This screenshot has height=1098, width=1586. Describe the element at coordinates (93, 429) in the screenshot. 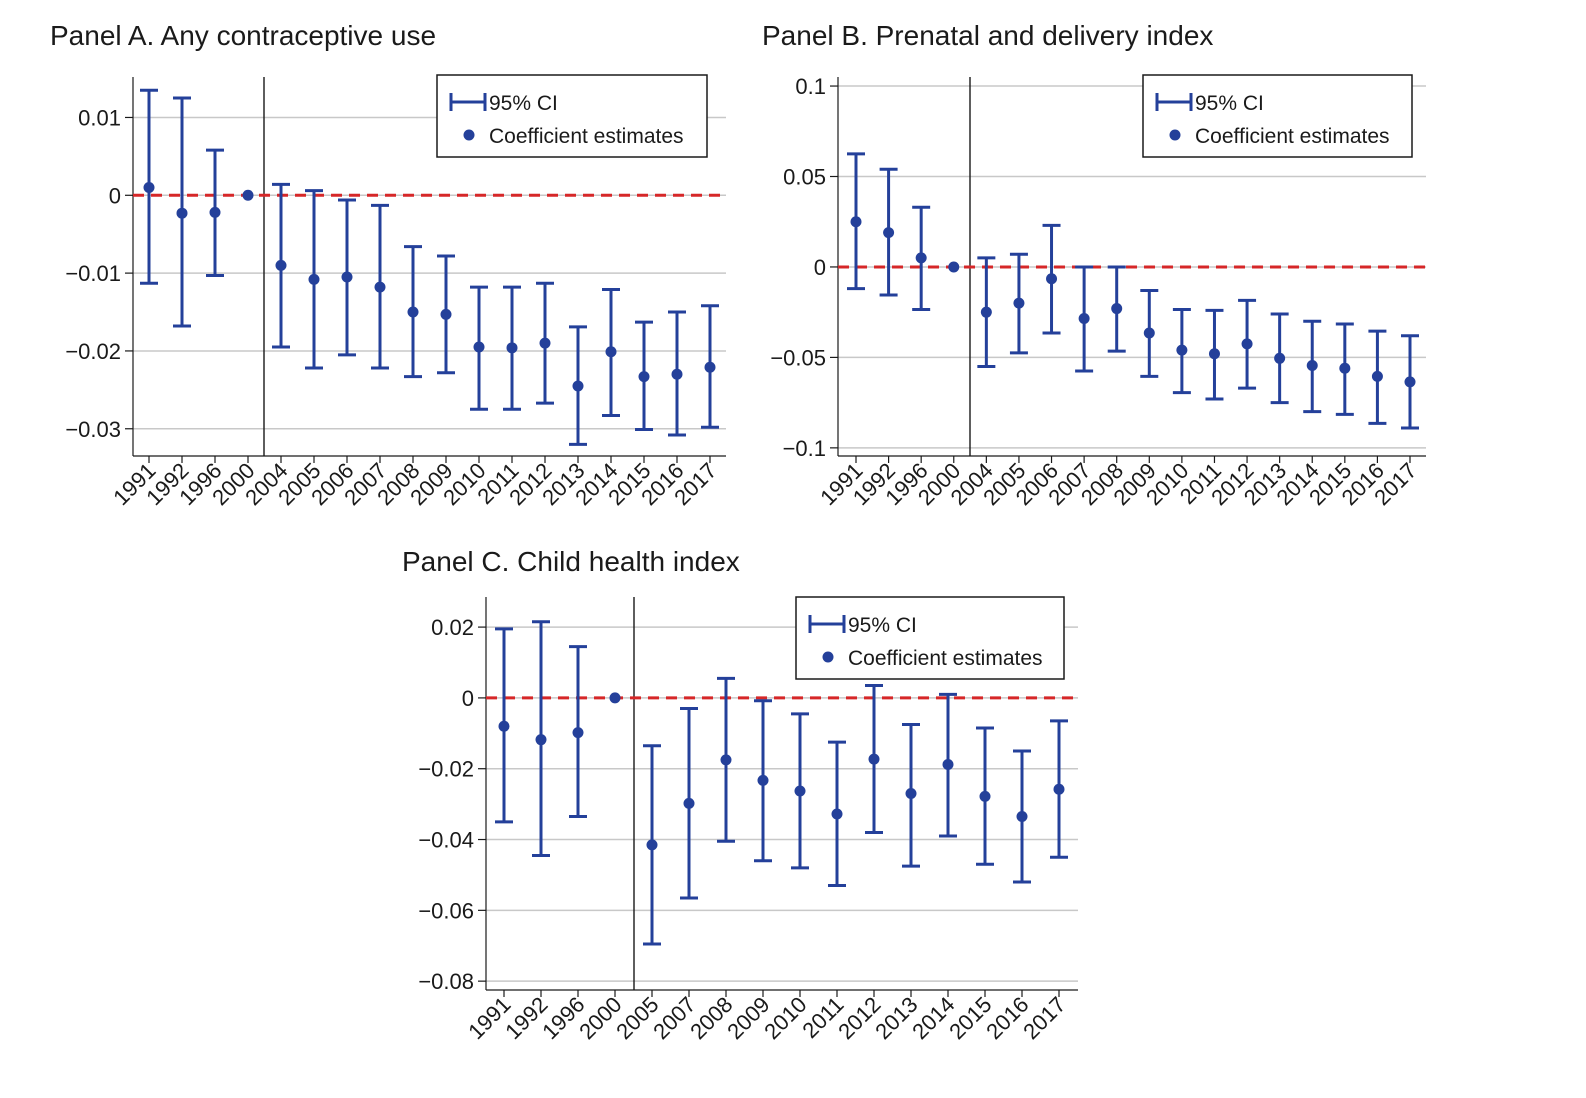

I see `y-tick-label: −0.03` at that location.